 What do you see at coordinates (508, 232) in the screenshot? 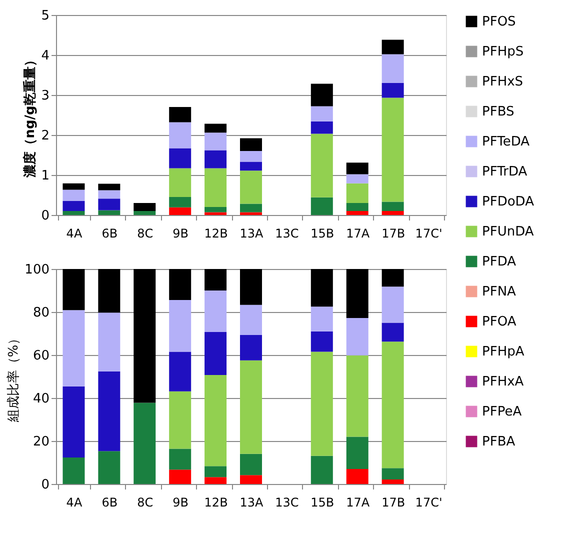
I see `legend-label: PFUnDA` at bounding box center [508, 232].